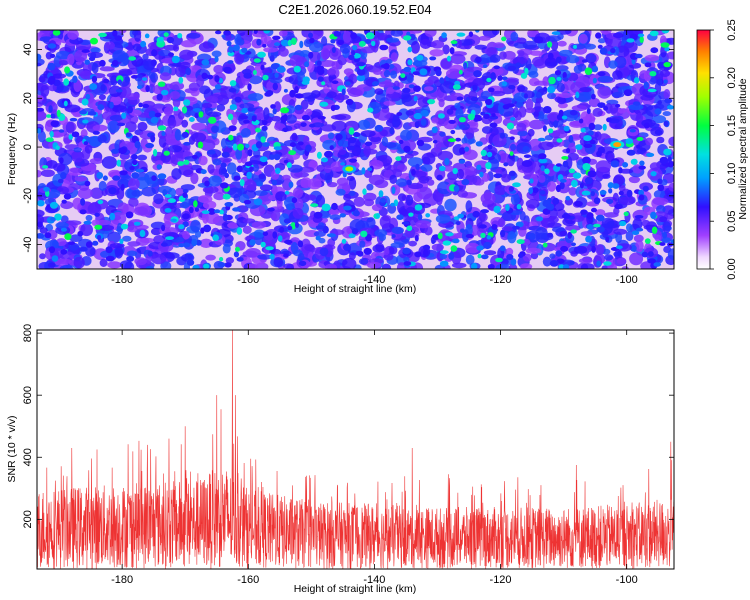  Describe the element at coordinates (28, 519) in the screenshot. I see `y-tick-label: 200` at that location.